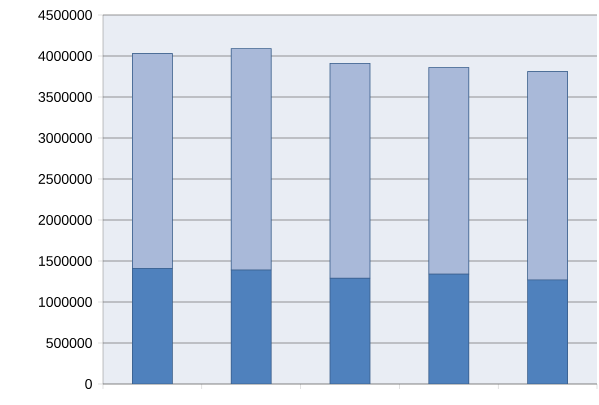  I want to click on y-tick-label: 4500000, so click(65, 15).